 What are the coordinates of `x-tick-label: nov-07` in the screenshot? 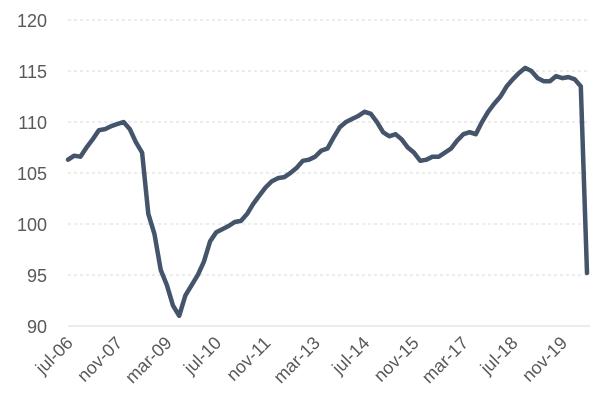 It's located at (99, 359).